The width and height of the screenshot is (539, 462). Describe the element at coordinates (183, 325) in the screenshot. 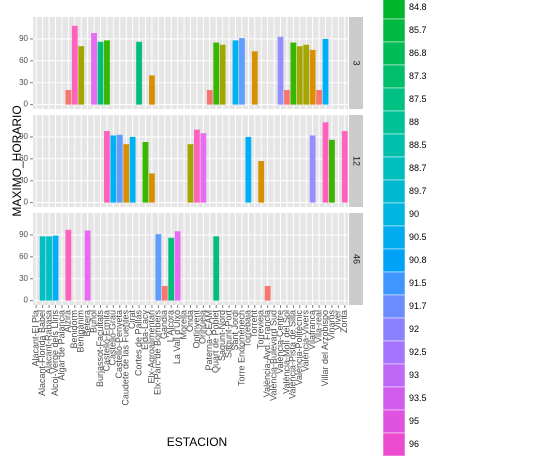

I see `x-tick-label: Morella` at that location.